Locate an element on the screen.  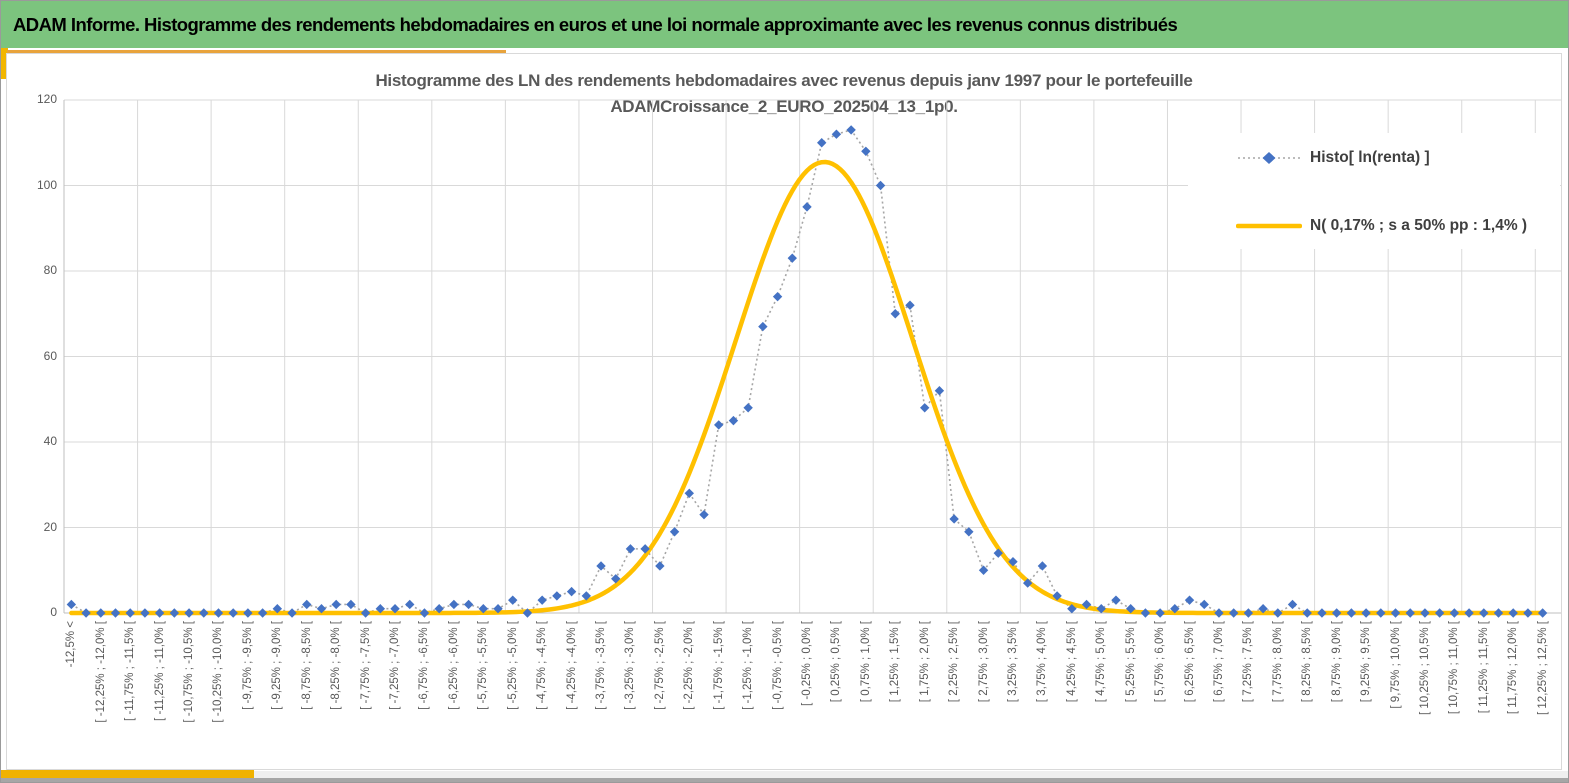
x-tick-label: [ -1,75% ; -1,5% [ is located at coordinates (718, 665).